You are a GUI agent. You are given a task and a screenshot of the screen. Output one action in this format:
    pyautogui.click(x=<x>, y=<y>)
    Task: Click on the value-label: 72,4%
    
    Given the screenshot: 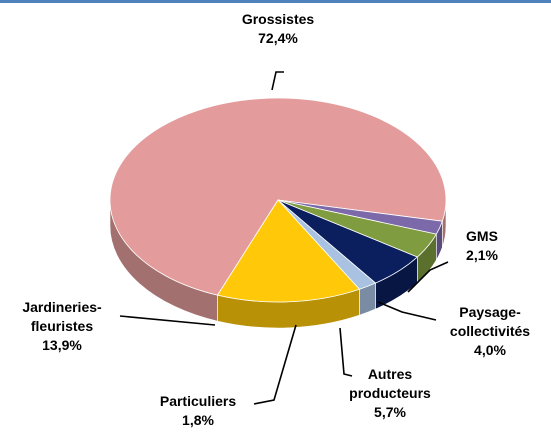 What is the action you would take?
    pyautogui.click(x=278, y=38)
    